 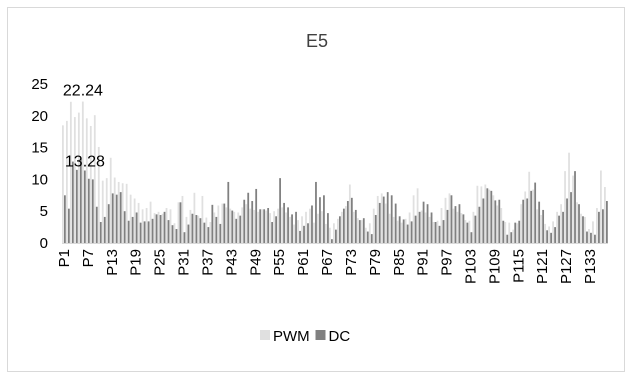 What do you see at coordinates (447, 226) in the screenshot?
I see `bar-dc-p97` at bounding box center [447, 226].